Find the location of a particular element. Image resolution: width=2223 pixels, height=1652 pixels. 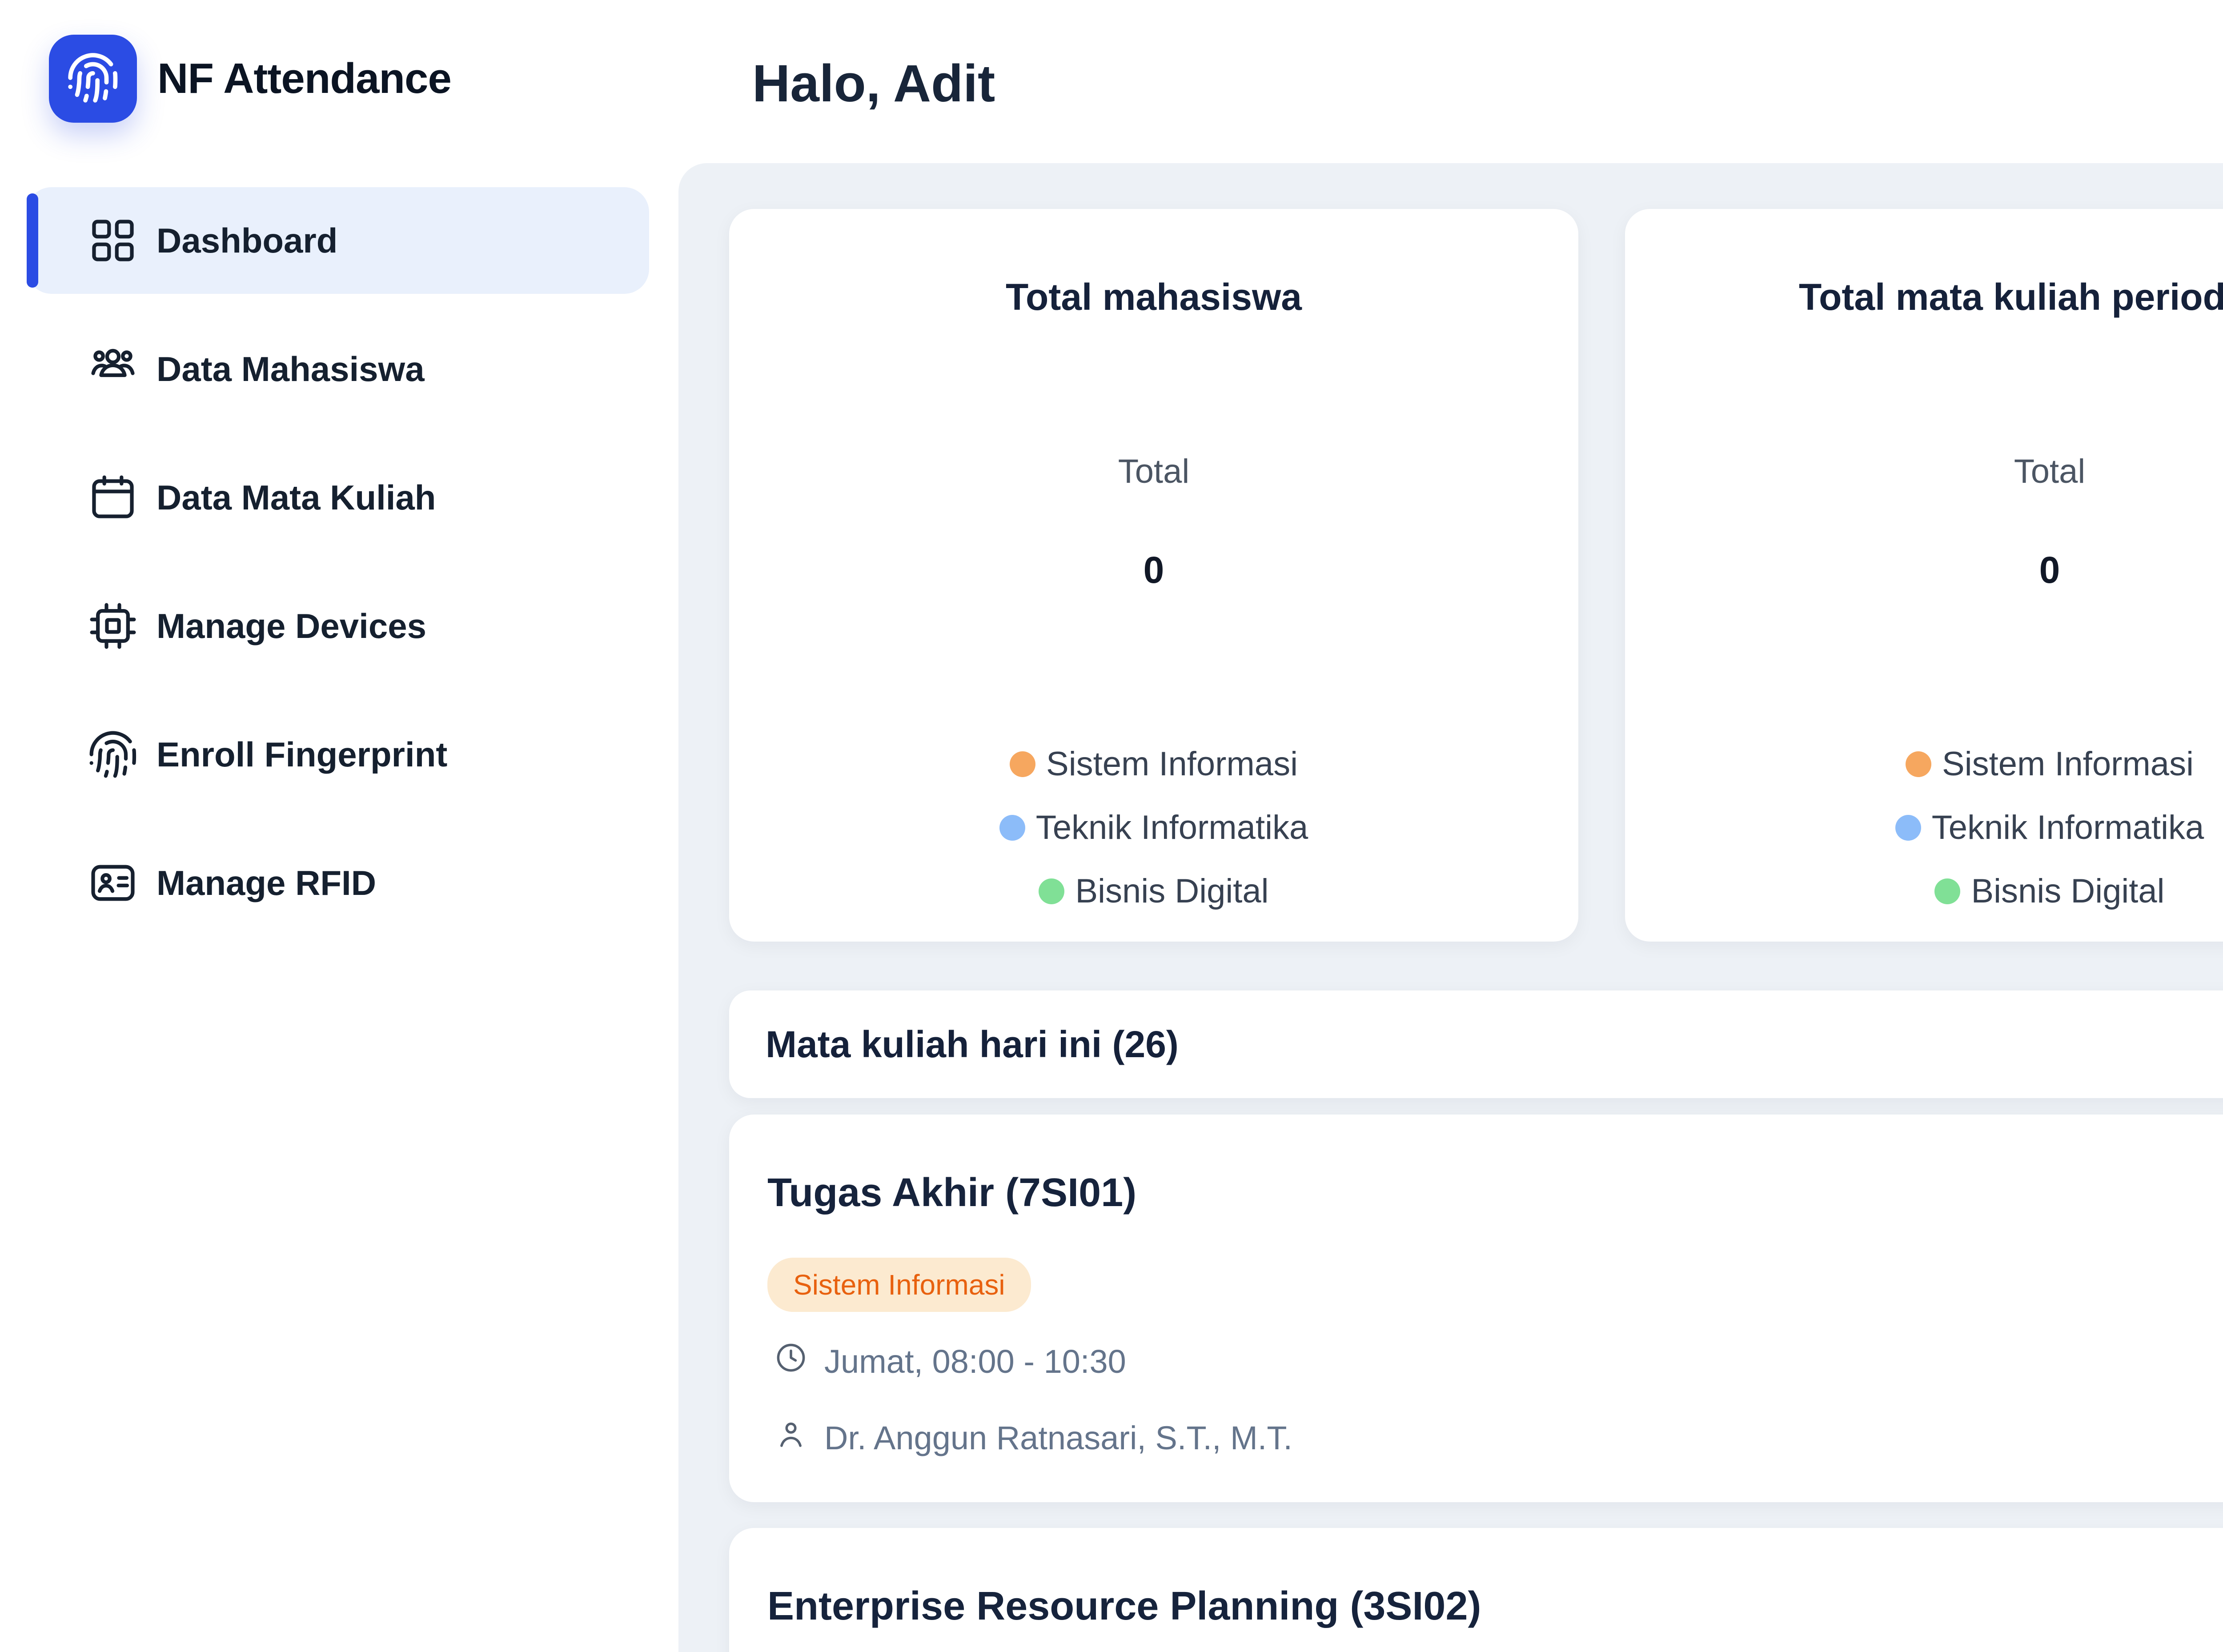

sidebar-item-manage-rfid: Manage RFID is located at coordinates (338, 883).